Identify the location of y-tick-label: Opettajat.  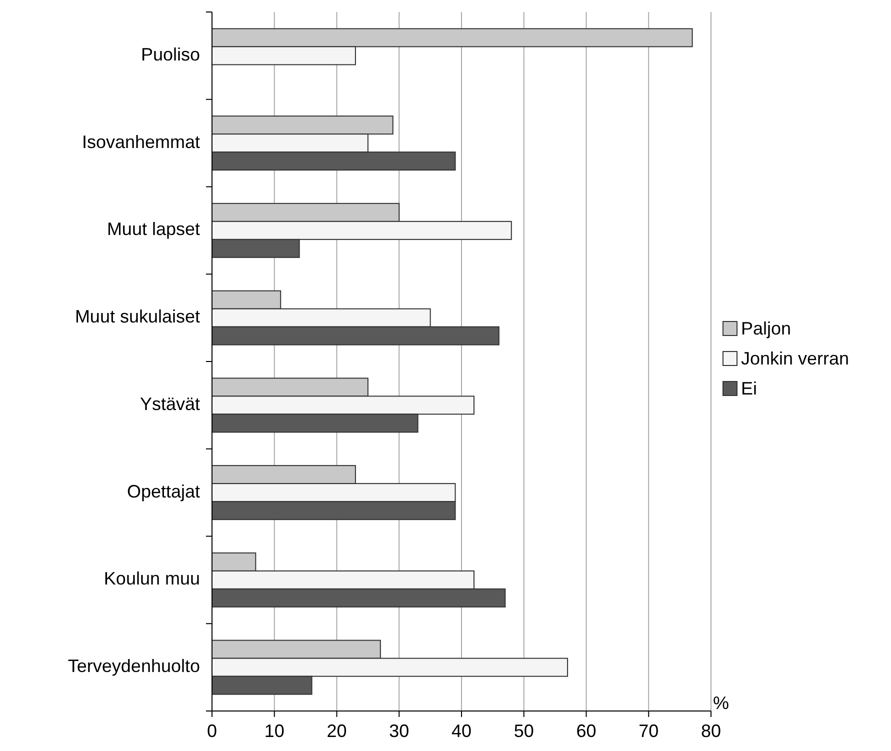
(163, 491).